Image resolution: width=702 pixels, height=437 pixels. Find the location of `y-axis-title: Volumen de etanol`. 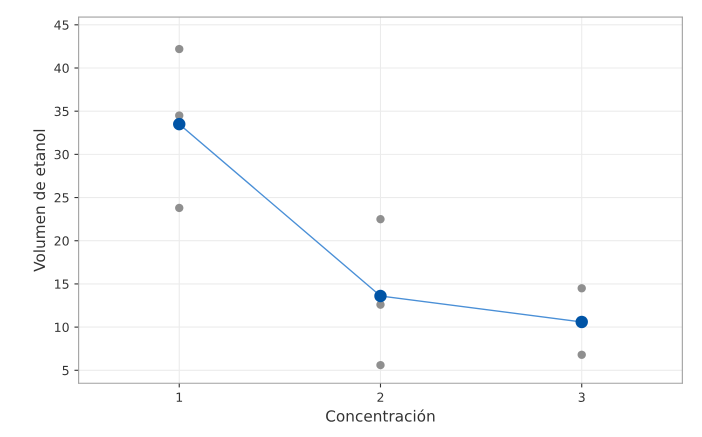

y-axis-title: Volumen de etanol is located at coordinates (39, 201).